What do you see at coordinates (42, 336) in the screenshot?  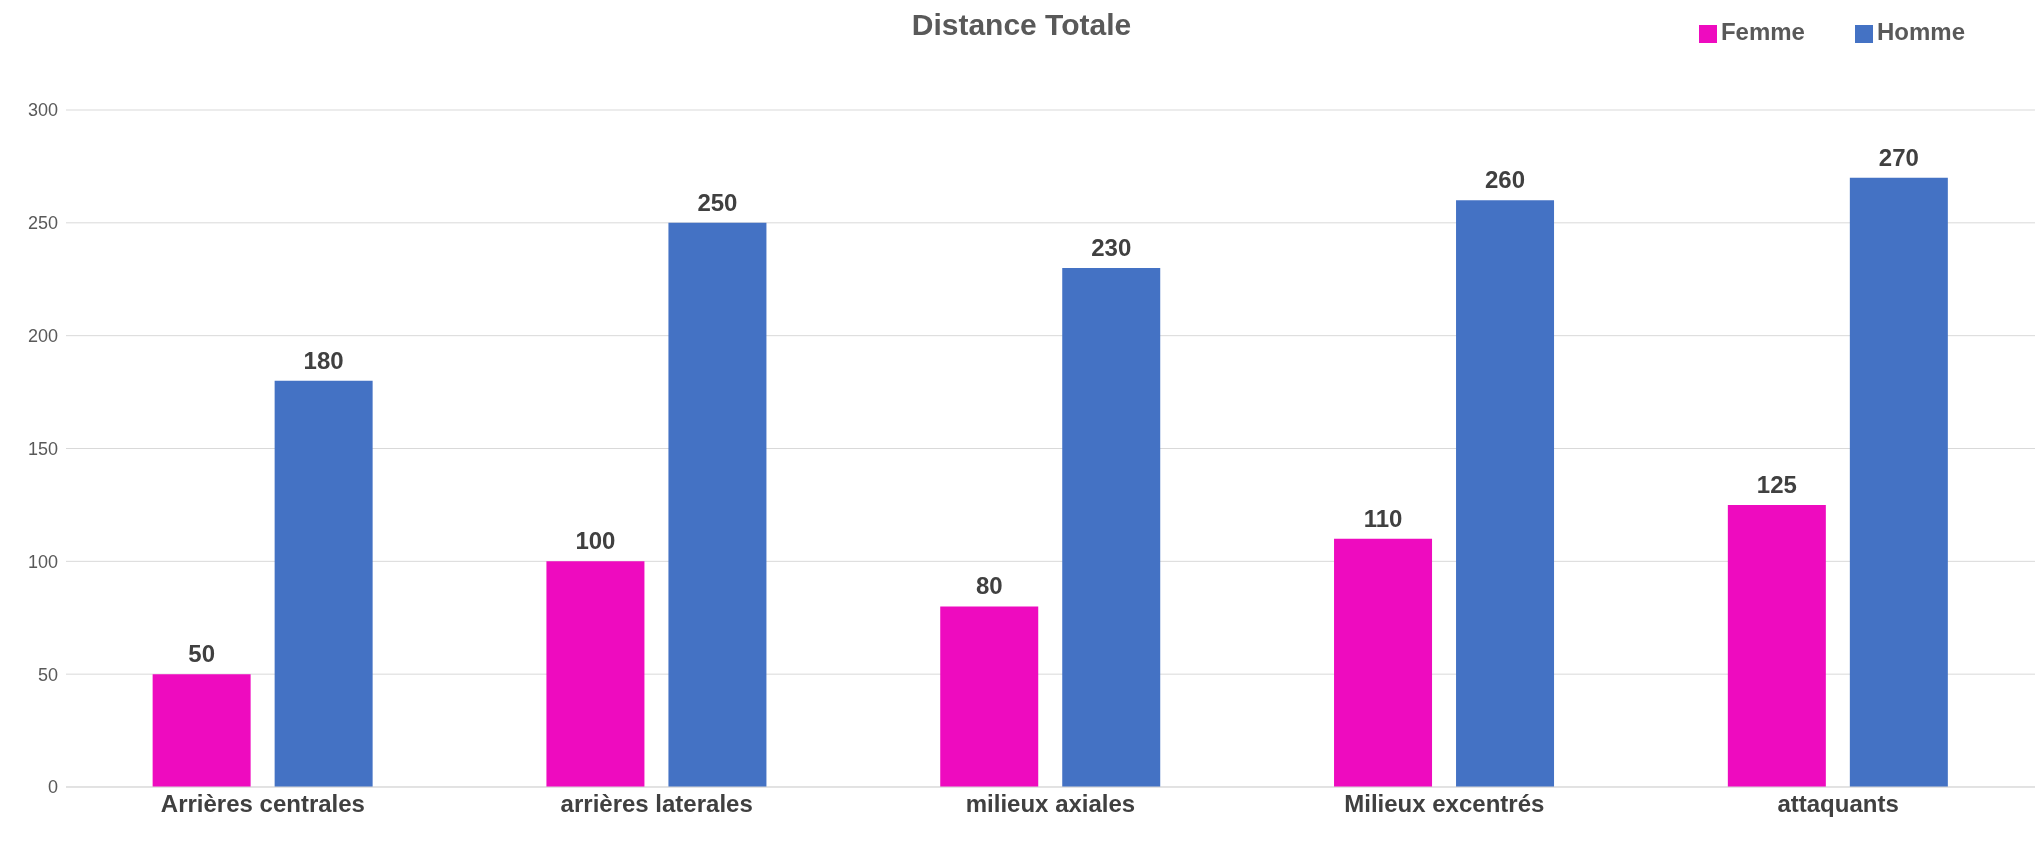 I see `y-tick-label: 200` at bounding box center [42, 336].